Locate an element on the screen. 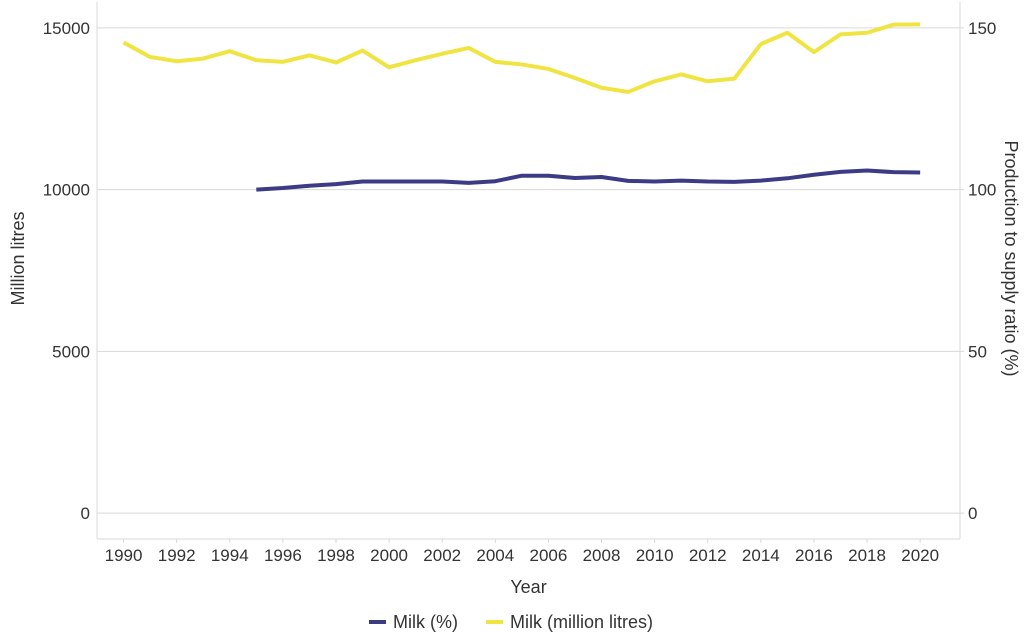 The width and height of the screenshot is (1025, 639). legend: Milk (%) Milk (million litres) is located at coordinates (511, 622).